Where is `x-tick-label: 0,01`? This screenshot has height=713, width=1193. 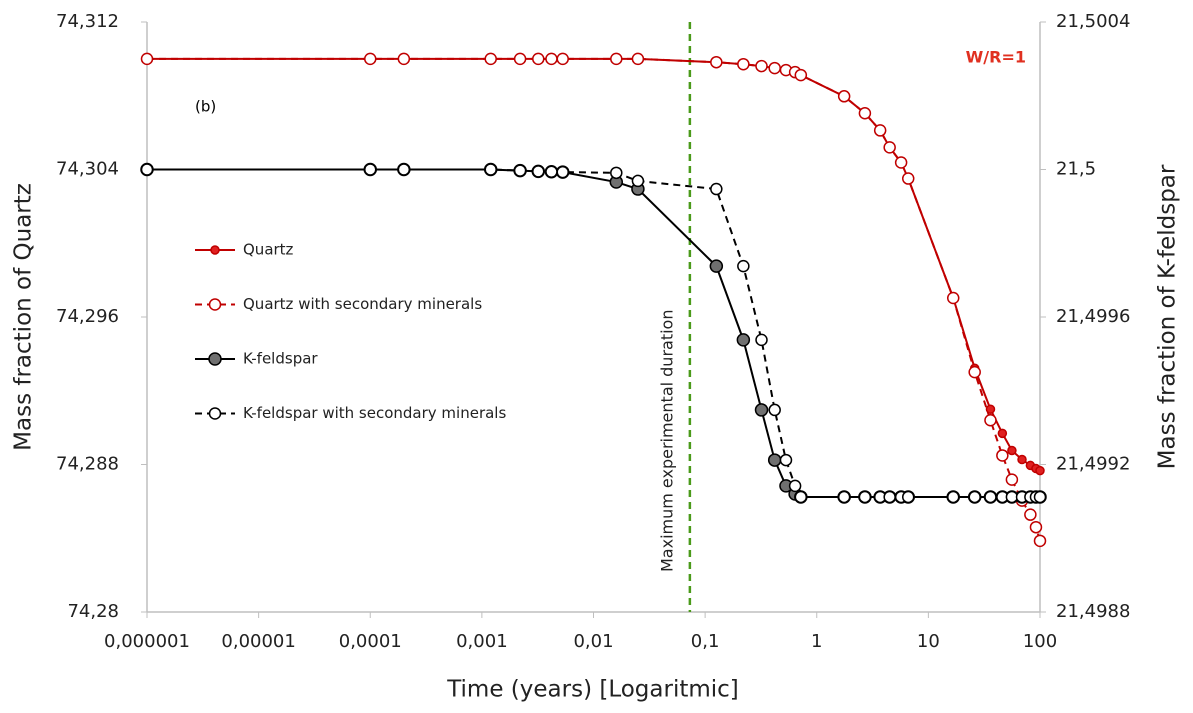 x-tick-label: 0,01 is located at coordinates (593, 641).